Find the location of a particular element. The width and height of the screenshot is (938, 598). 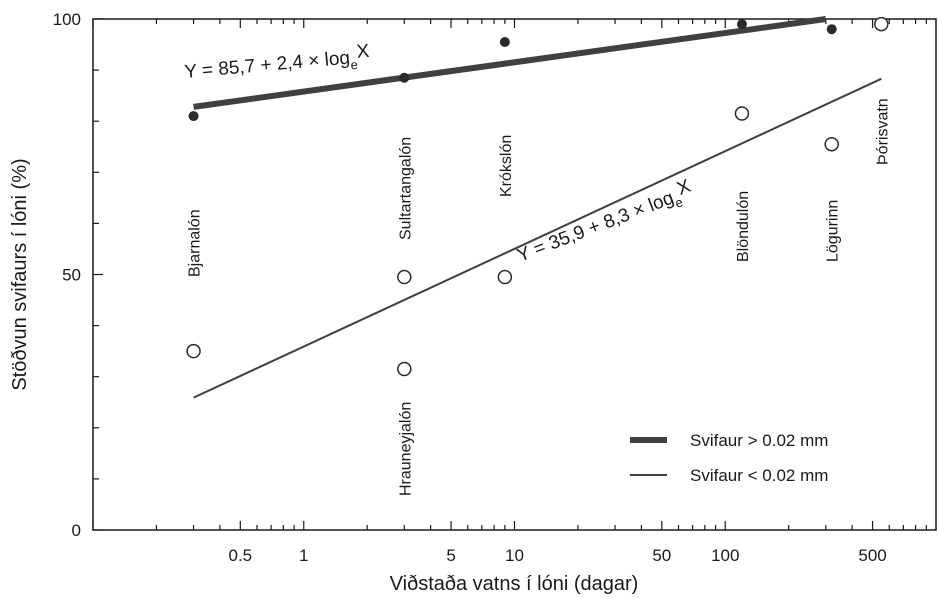

site-label: Bjarnalón is located at coordinates (195, 243).